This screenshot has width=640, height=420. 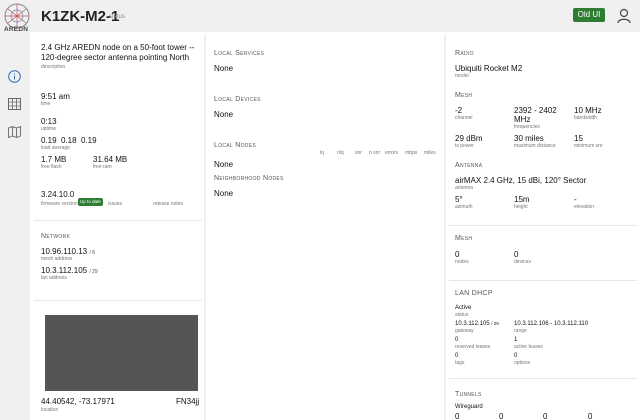 I want to click on max-distance-value: 30 miles, so click(x=529, y=138).